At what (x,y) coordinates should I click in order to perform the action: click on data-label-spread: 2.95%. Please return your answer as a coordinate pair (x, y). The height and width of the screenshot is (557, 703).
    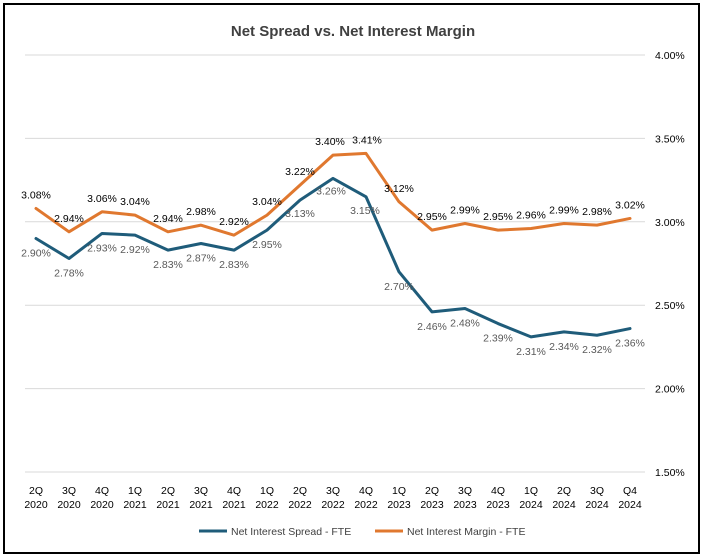
    Looking at the image, I should click on (267, 245).